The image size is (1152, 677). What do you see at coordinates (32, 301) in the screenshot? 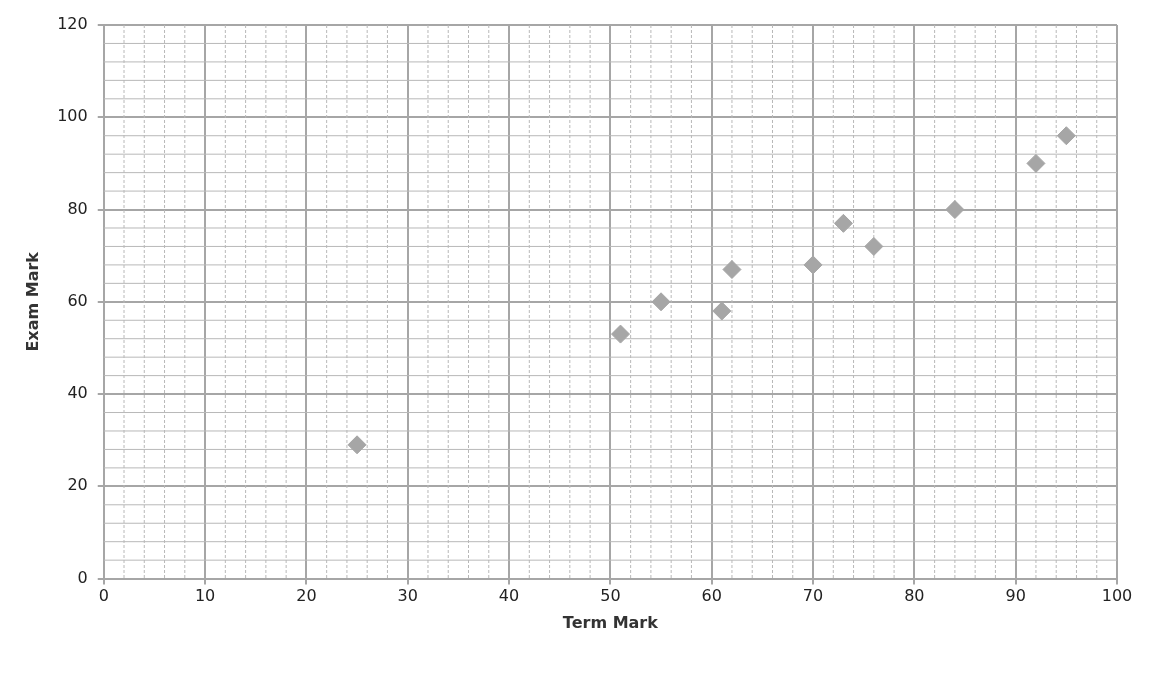
I see `y-axis-title: Exam Mark` at bounding box center [32, 301].